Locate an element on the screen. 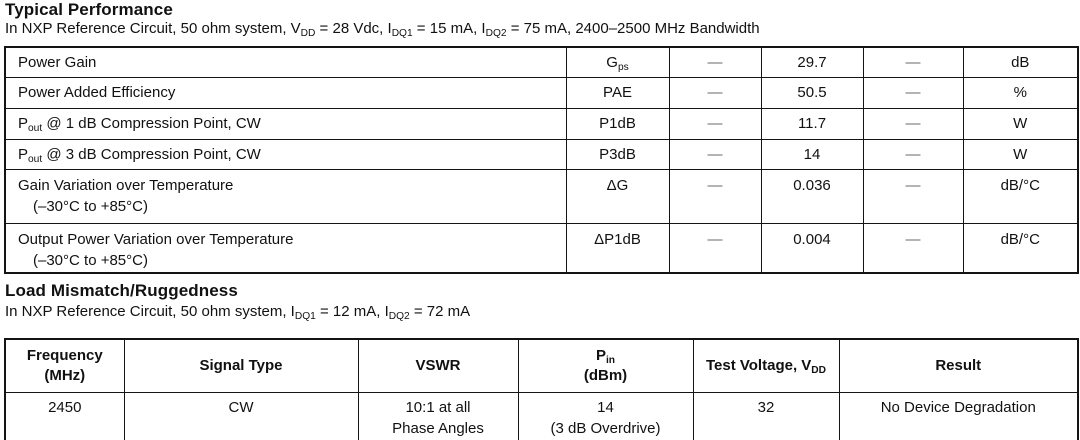 This screenshot has height=440, width=1080. cell-typ: 50.5 is located at coordinates (812, 92).